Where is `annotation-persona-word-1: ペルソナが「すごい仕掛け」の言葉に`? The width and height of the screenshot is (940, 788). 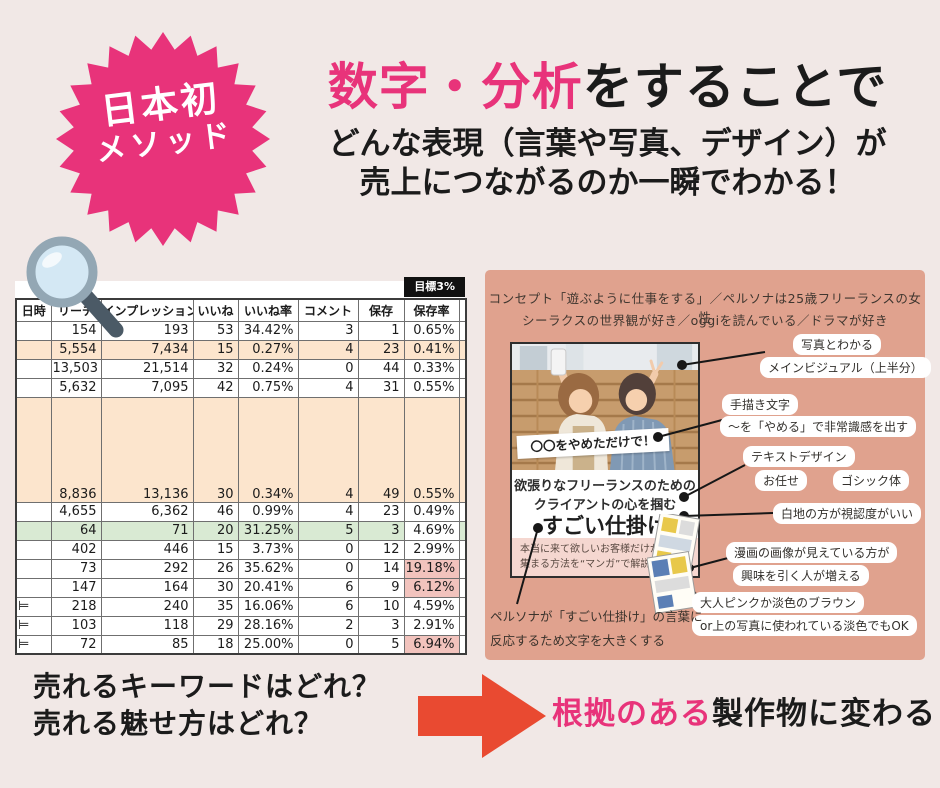
annotation-persona-word-1: ペルソナが「すごい仕掛け」の言葉に is located at coordinates (596, 616).